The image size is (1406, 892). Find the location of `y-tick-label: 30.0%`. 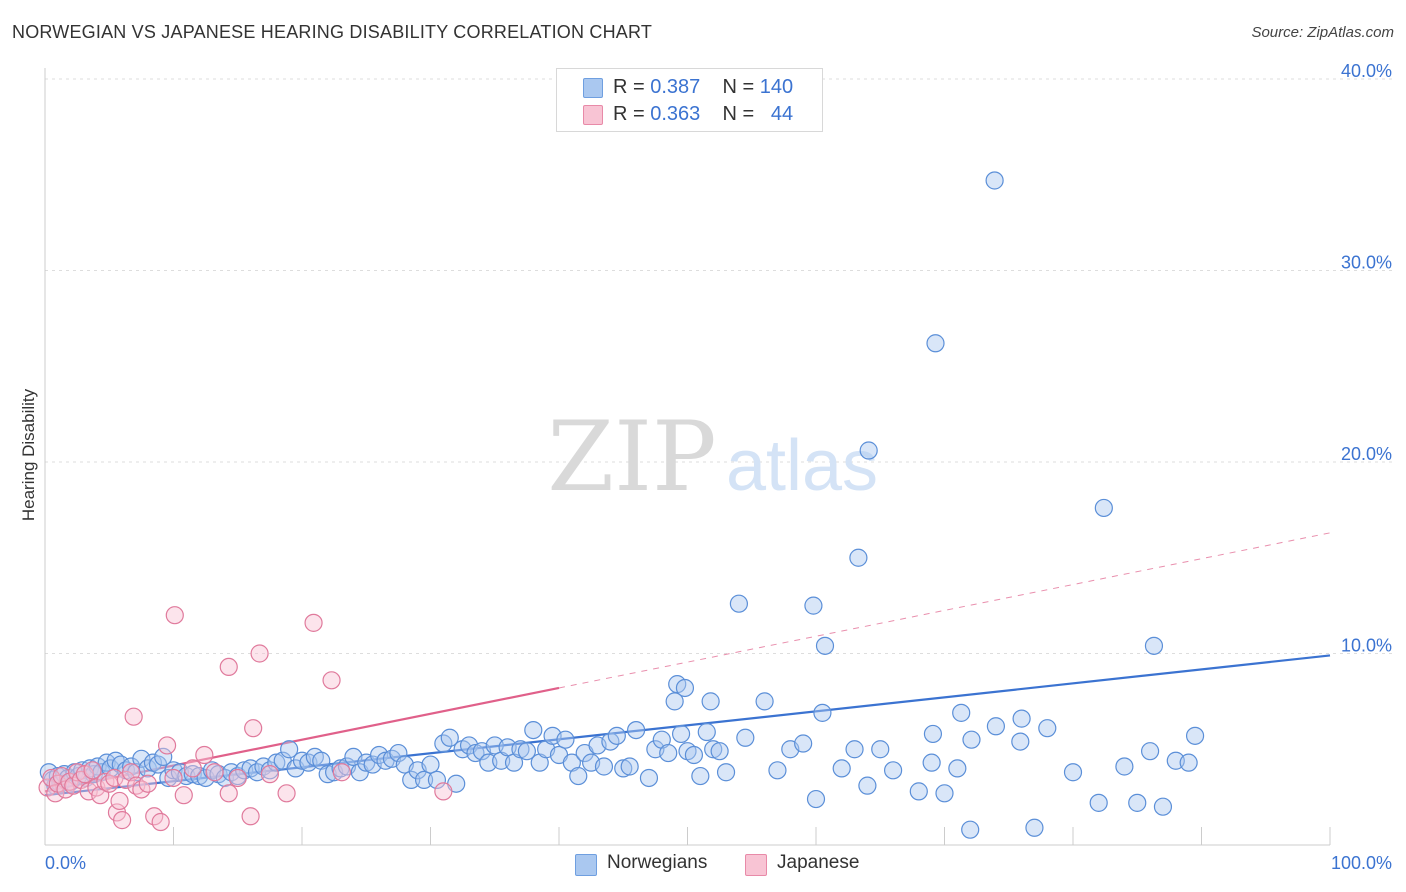

y-tick-label: 30.0% is located at coordinates (1366, 263).